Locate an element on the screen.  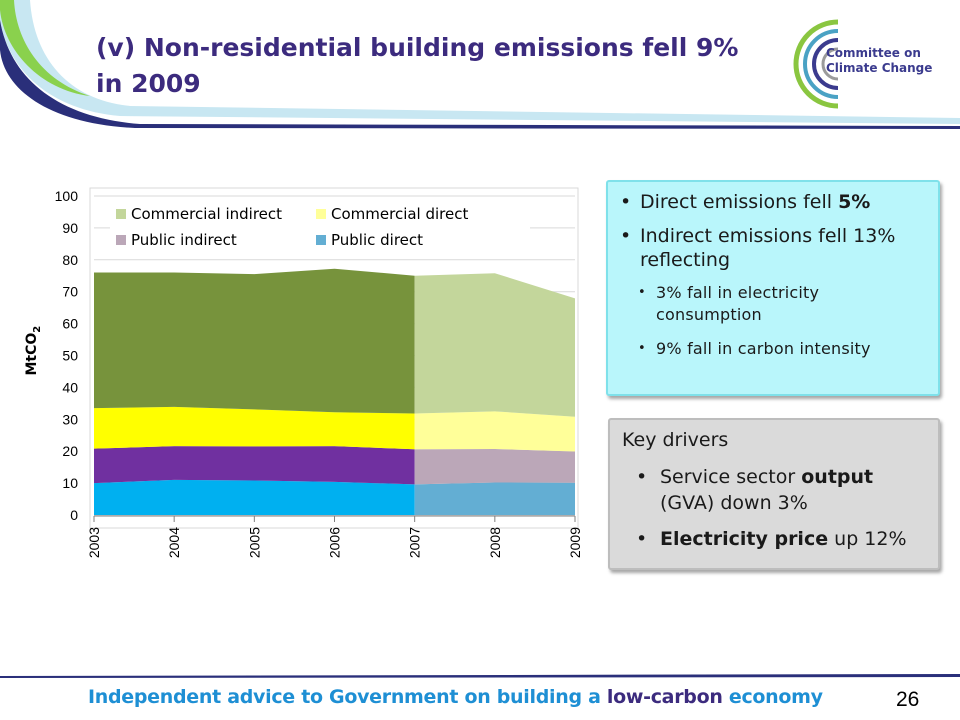
y-tick-label: 40 is located at coordinates (70, 387).